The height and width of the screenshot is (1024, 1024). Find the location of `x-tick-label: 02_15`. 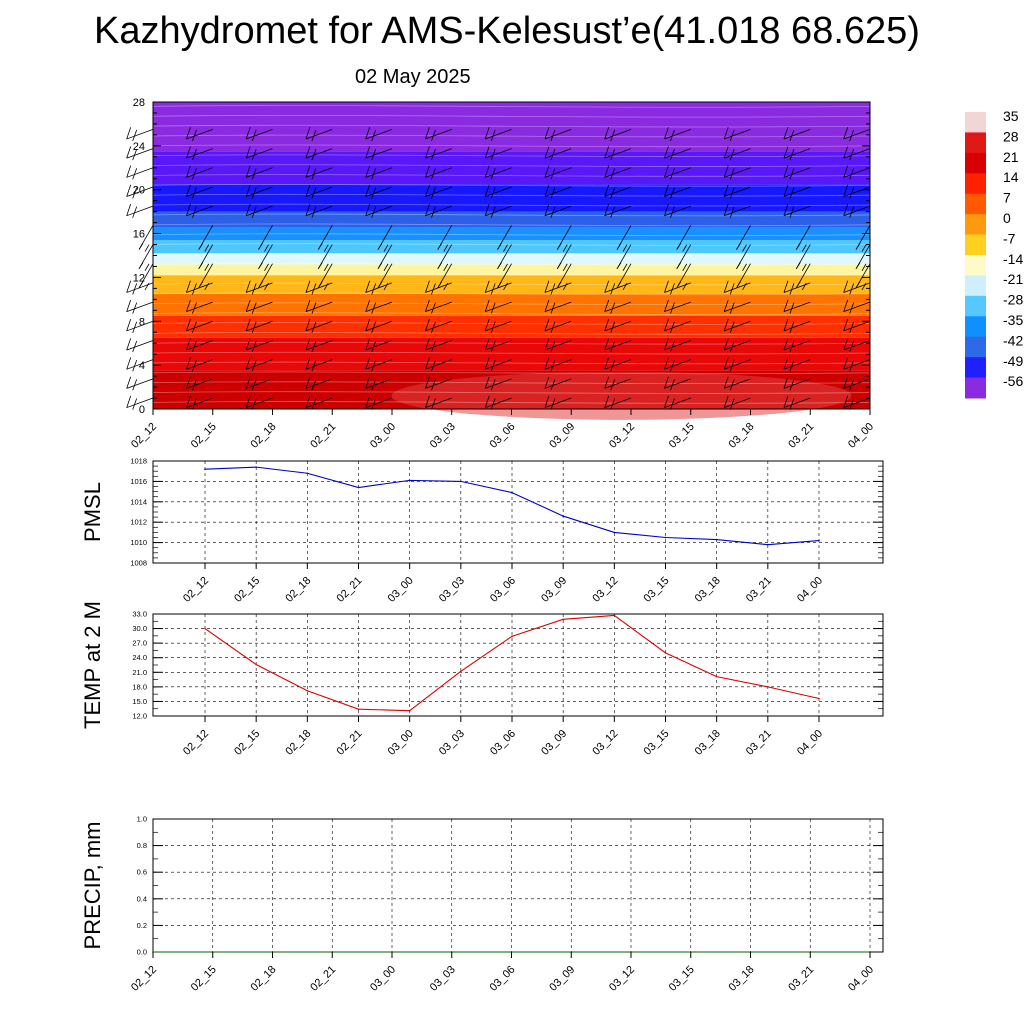

x-tick-label: 02_15 is located at coordinates (247, 743).